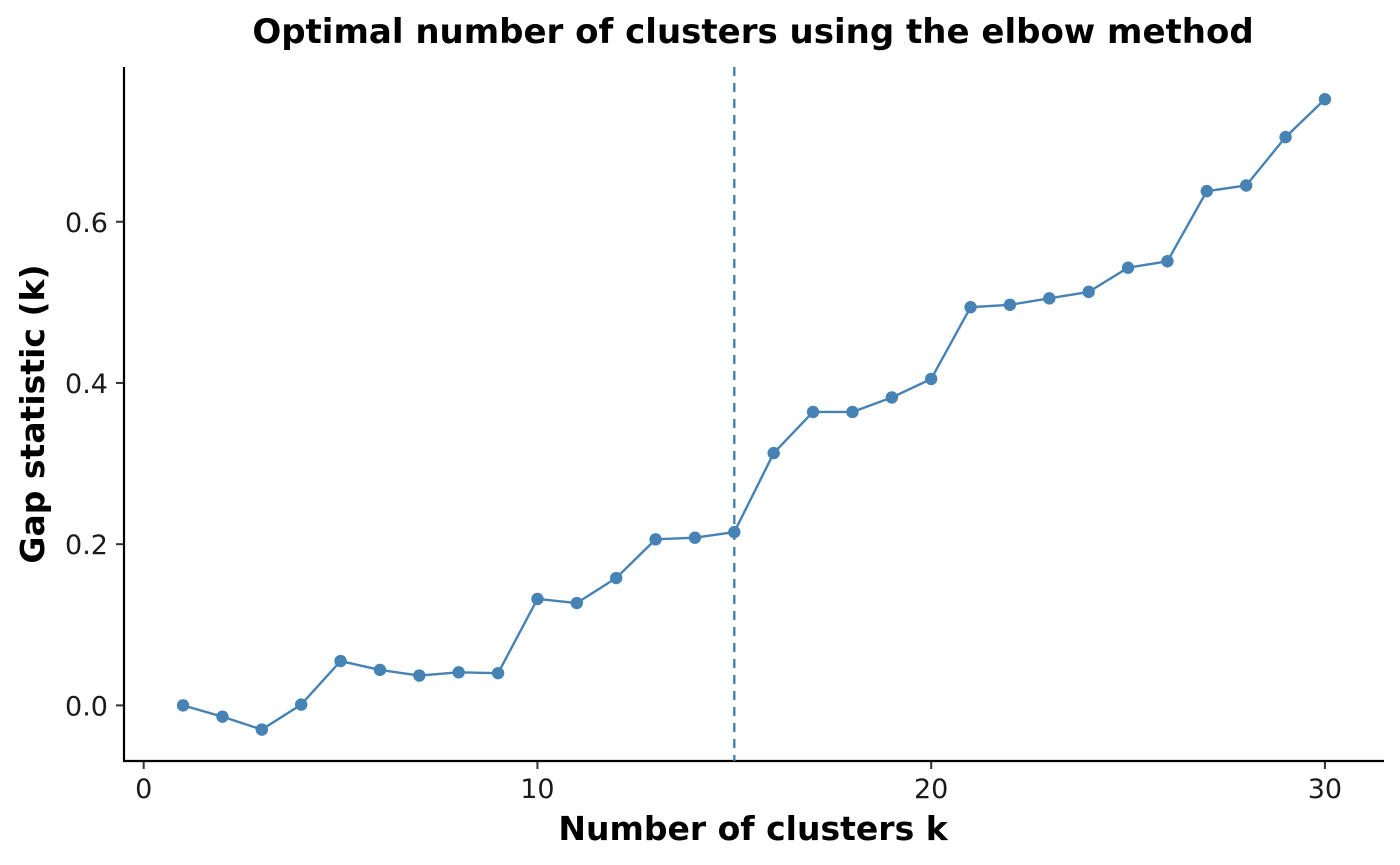  Describe the element at coordinates (86, 706) in the screenshot. I see `y-tick-label: 0.0` at that location.